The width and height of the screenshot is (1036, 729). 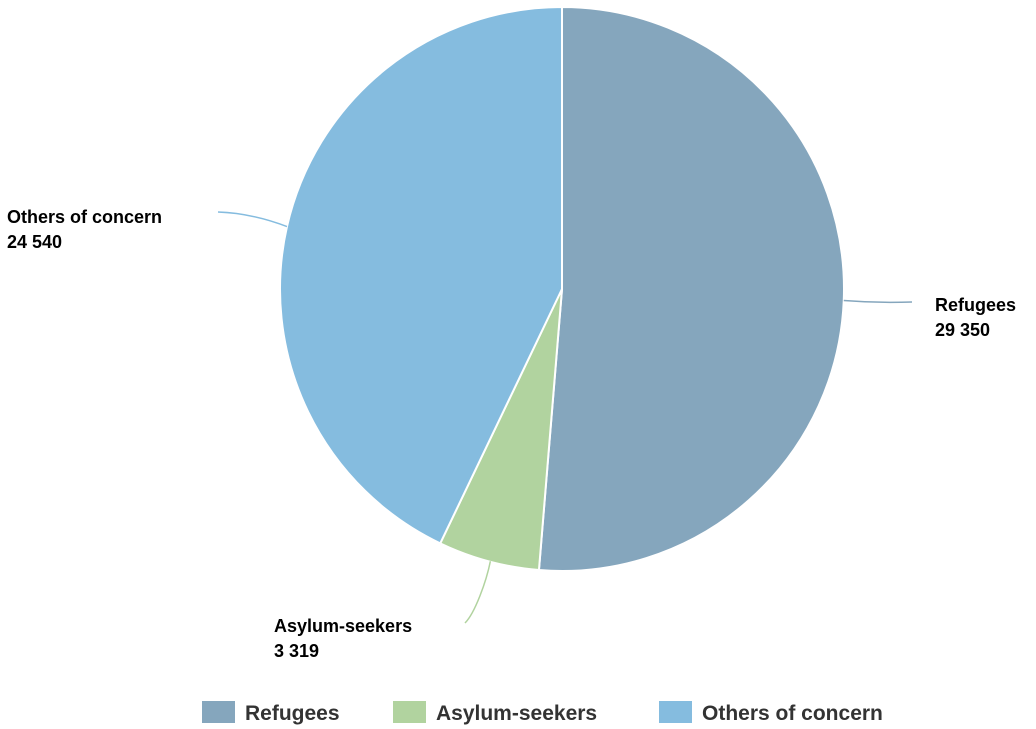 What do you see at coordinates (343, 626) in the screenshot?
I see `data-label-name-asylum-seekers: Asylum-seekers` at bounding box center [343, 626].